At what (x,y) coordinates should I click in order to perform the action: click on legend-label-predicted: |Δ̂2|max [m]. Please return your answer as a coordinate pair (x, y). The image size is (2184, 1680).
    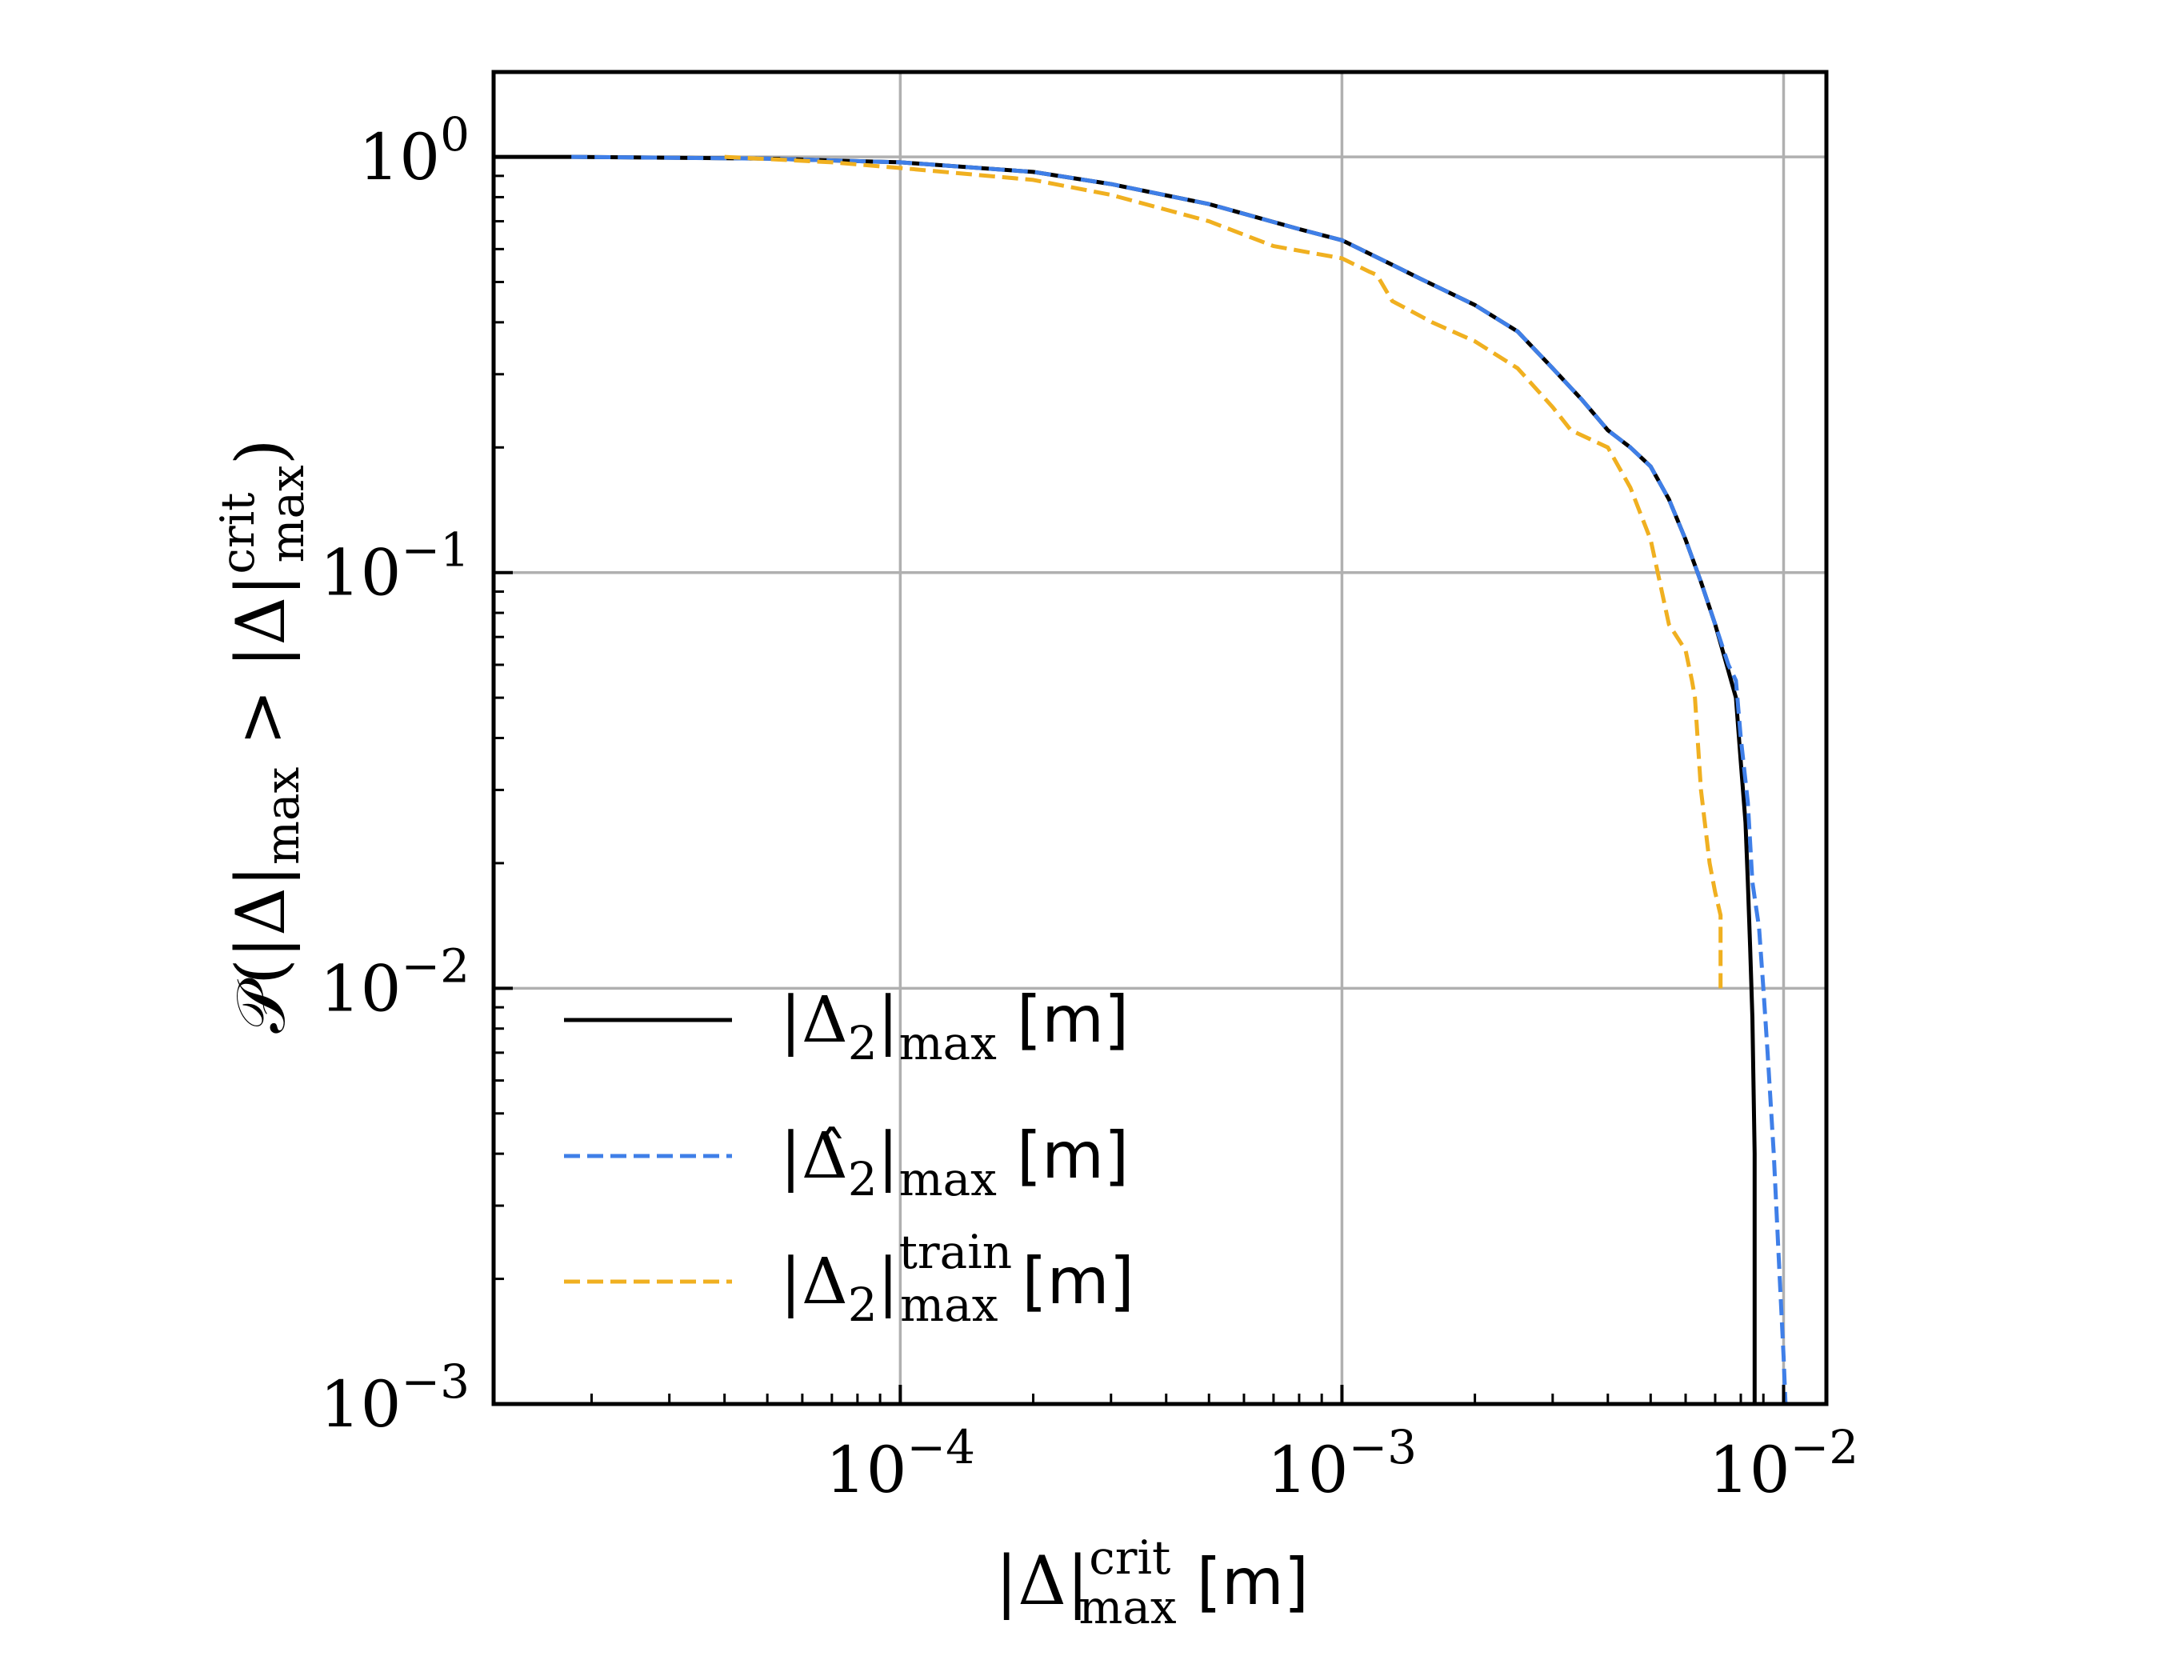
    Looking at the image, I should click on (954, 1162).